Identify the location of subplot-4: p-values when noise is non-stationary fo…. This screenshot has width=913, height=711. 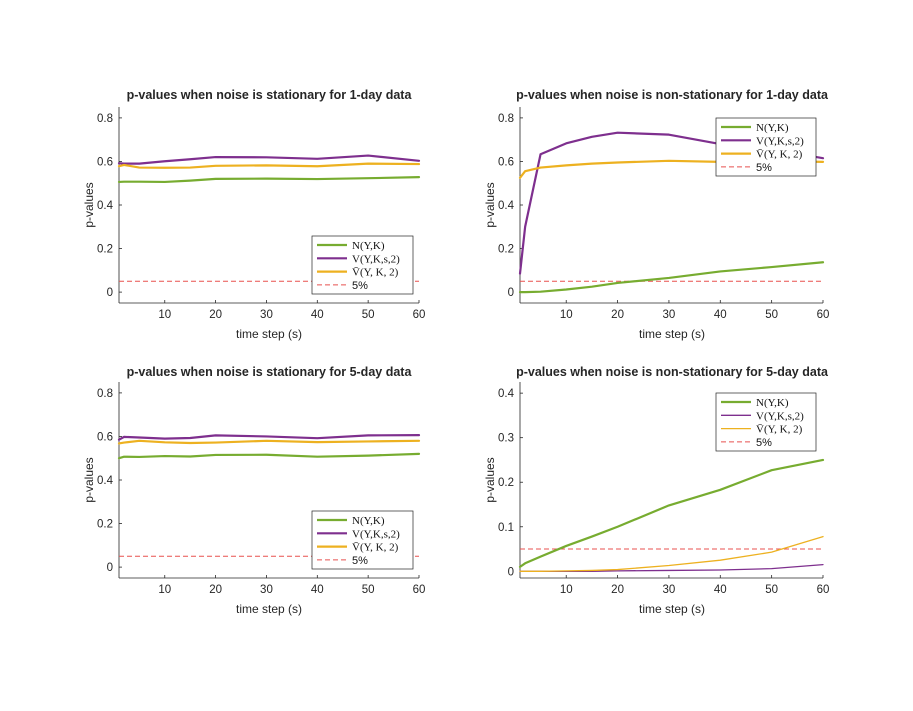
(656, 490).